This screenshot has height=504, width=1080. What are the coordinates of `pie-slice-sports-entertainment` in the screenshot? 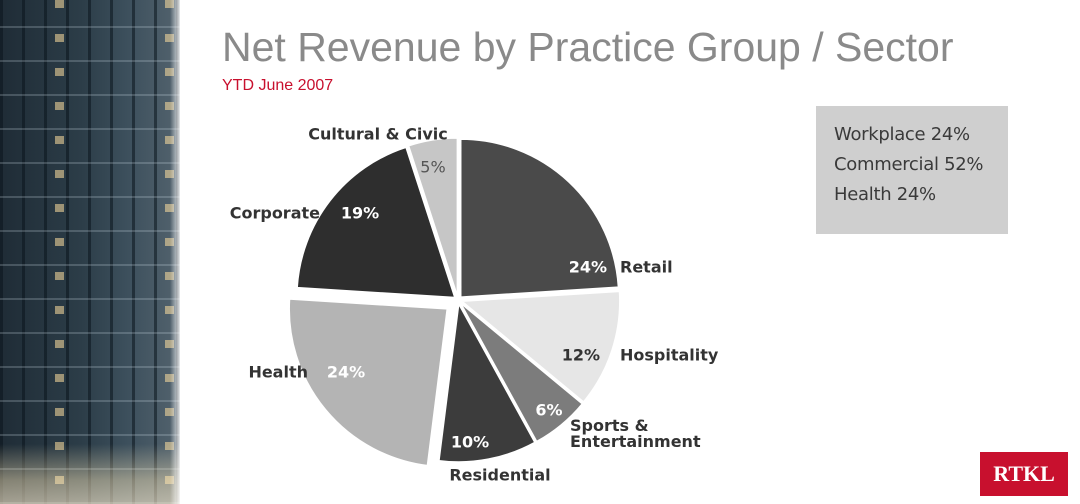 It's located at (521, 372).